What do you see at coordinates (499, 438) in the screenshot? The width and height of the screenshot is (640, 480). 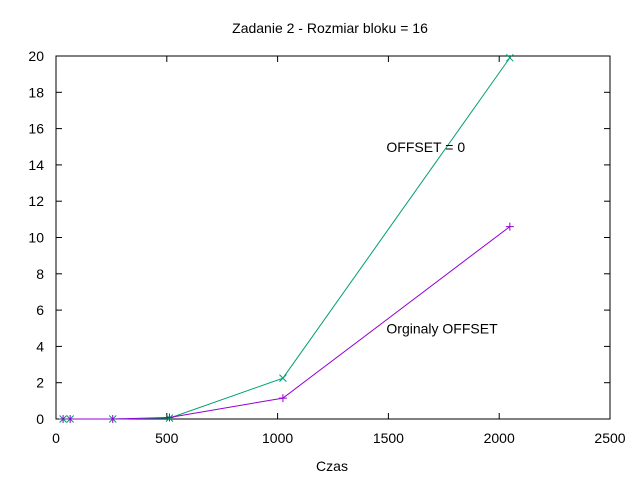 I see `x-tick-label: 2000` at bounding box center [499, 438].